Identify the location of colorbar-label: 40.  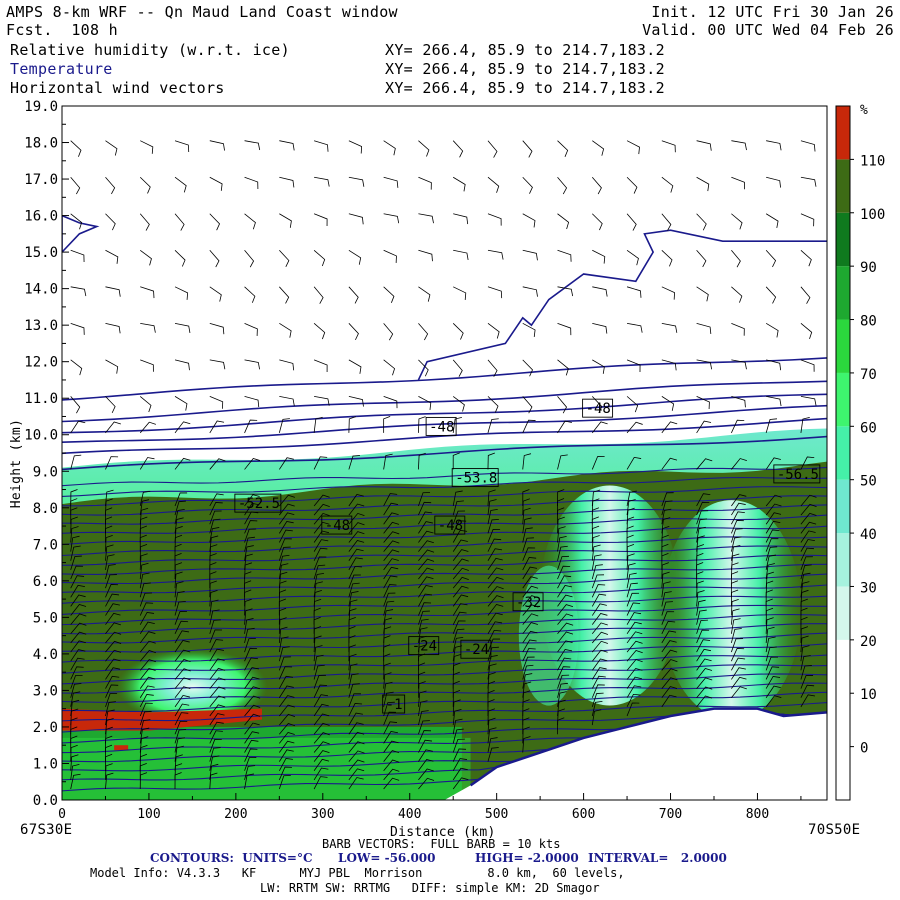
(868, 535).